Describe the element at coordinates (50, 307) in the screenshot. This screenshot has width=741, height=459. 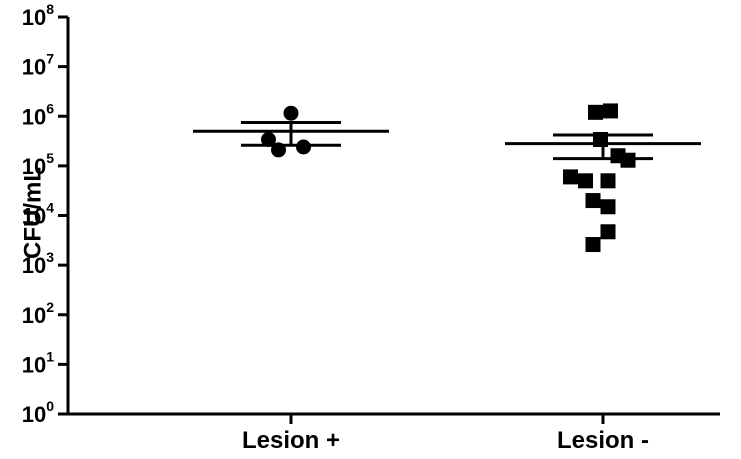
I see `y-tick-exponent: 2` at that location.